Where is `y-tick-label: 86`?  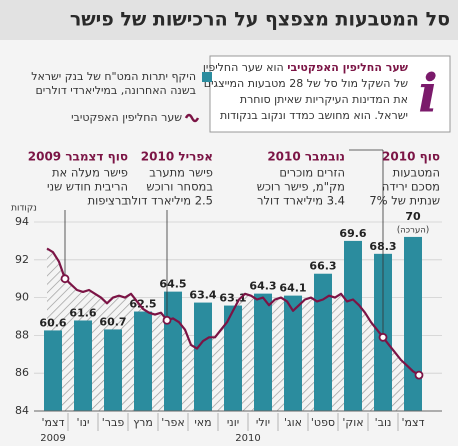 y-tick-label: 86 is located at coordinates (22, 372).